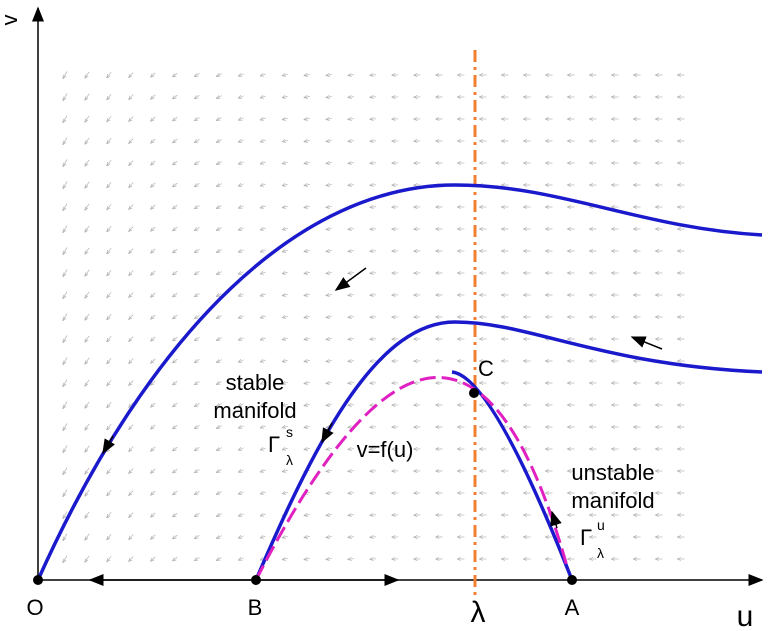 This screenshot has width=769, height=631. What do you see at coordinates (385, 449) in the screenshot?
I see `nullcline-label: v=f(u)` at bounding box center [385, 449].